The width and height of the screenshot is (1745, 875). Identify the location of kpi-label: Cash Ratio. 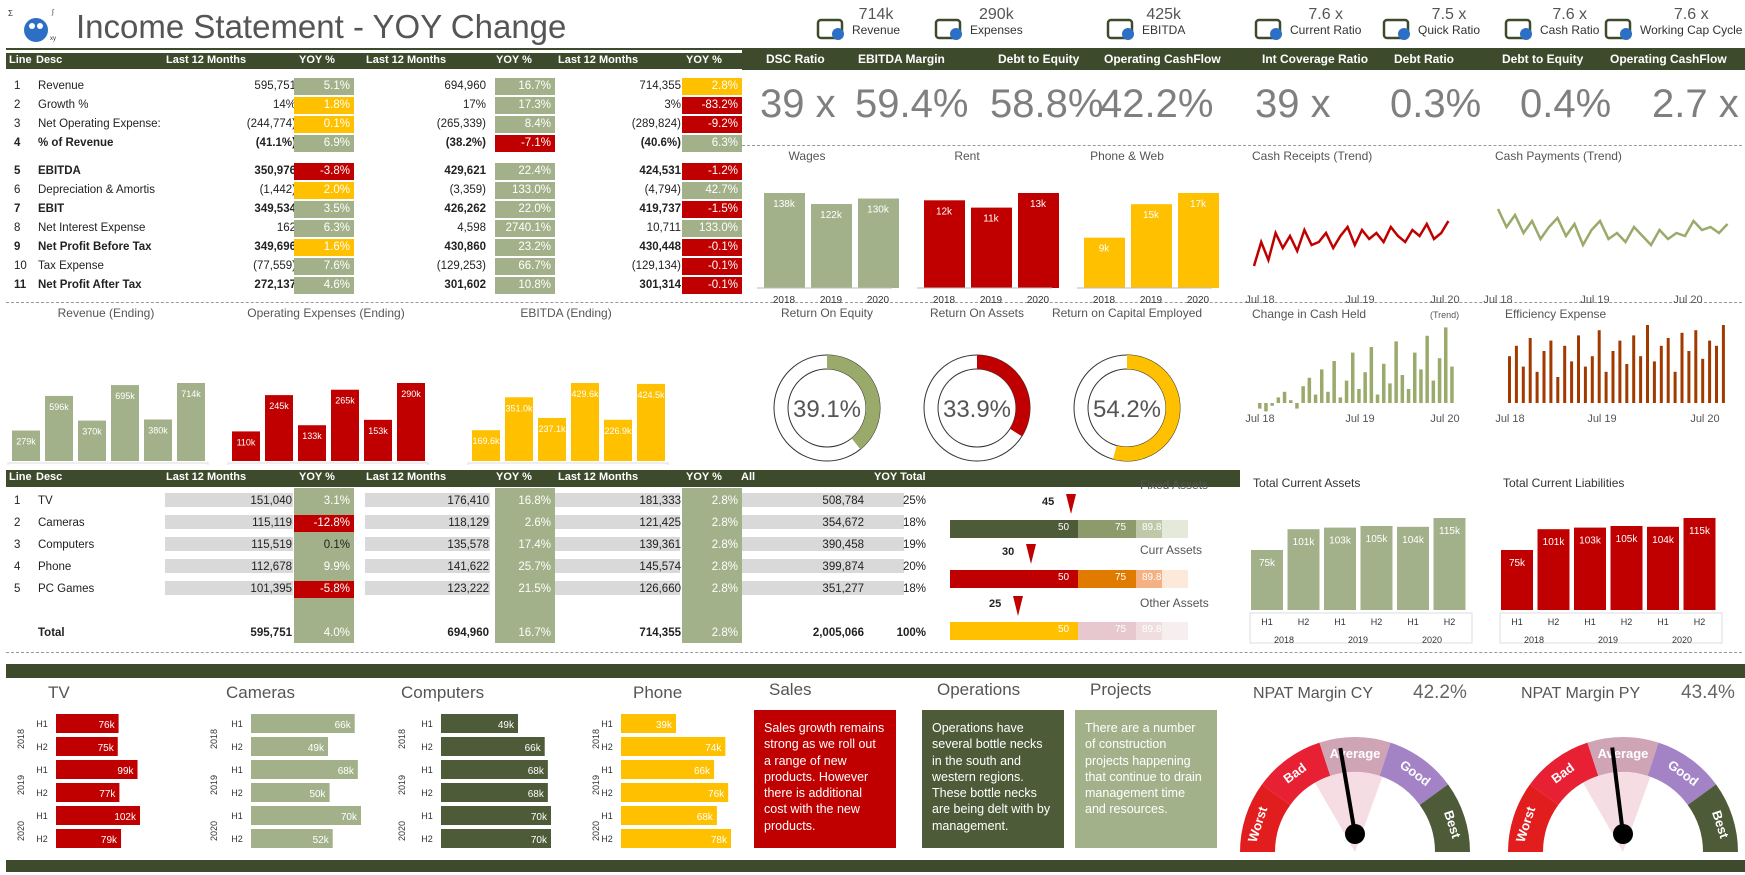
(1570, 30).